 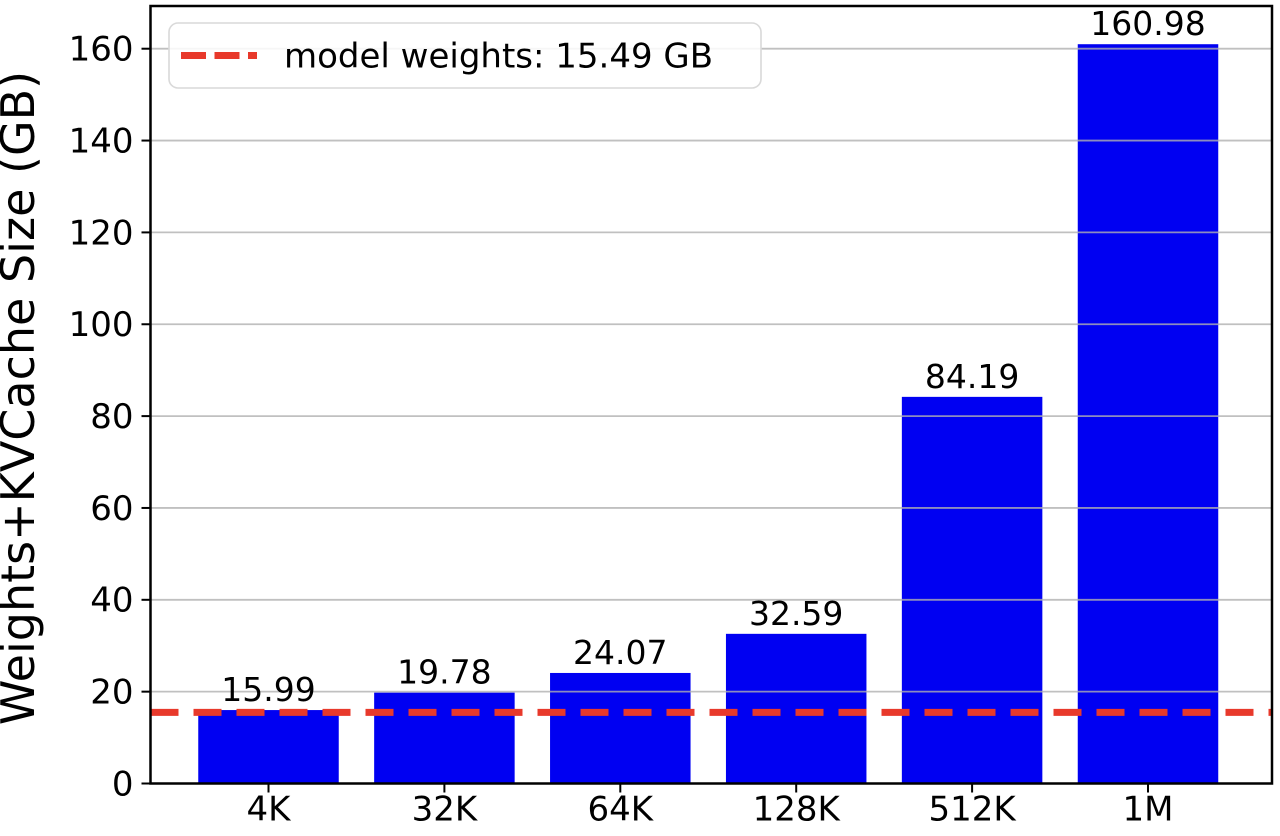 I want to click on y-tick-label: 60, so click(x=111, y=509).